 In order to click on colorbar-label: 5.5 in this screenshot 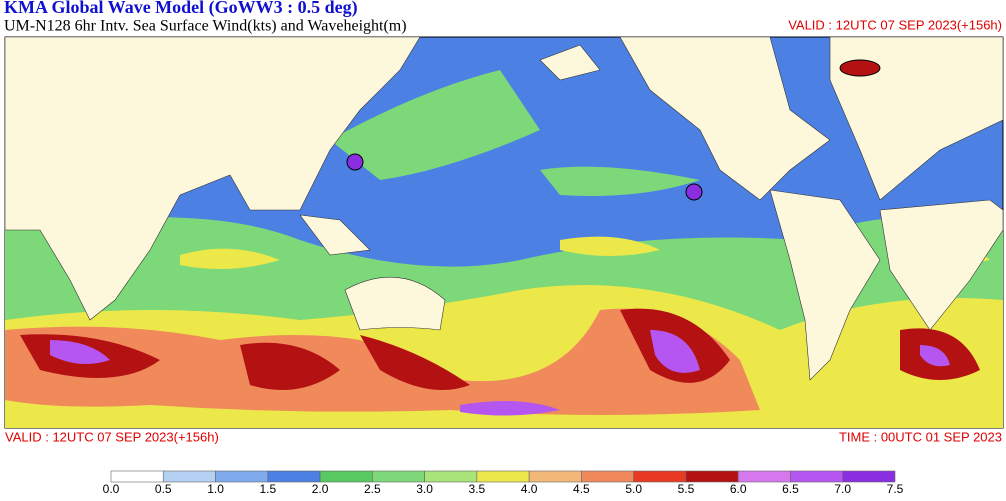, I will do `click(686, 489)`.